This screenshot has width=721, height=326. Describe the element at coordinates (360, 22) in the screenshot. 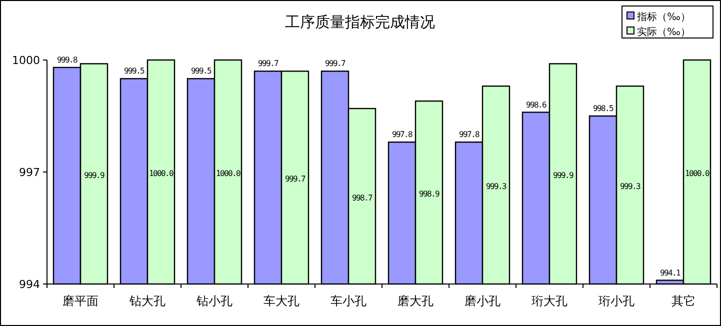

I see `chart-title: 工序质量指标完成情况` at that location.